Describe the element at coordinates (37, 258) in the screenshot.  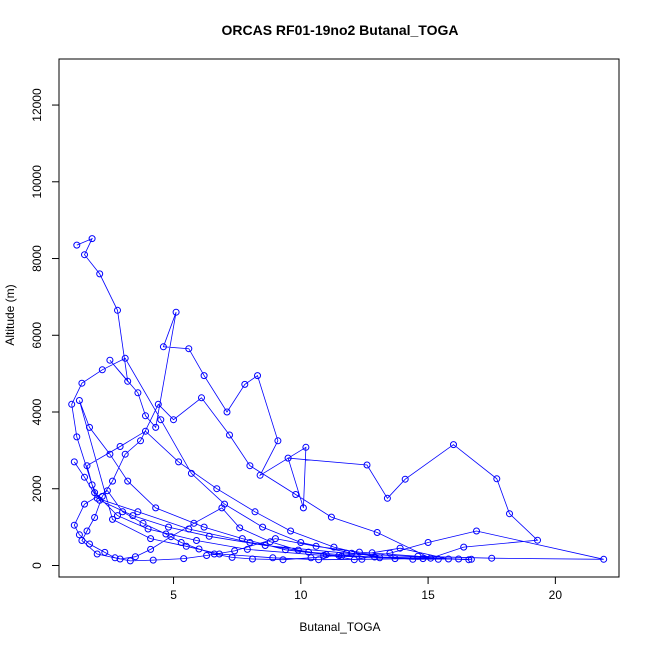
I see `y-tick-label: 8000` at that location.